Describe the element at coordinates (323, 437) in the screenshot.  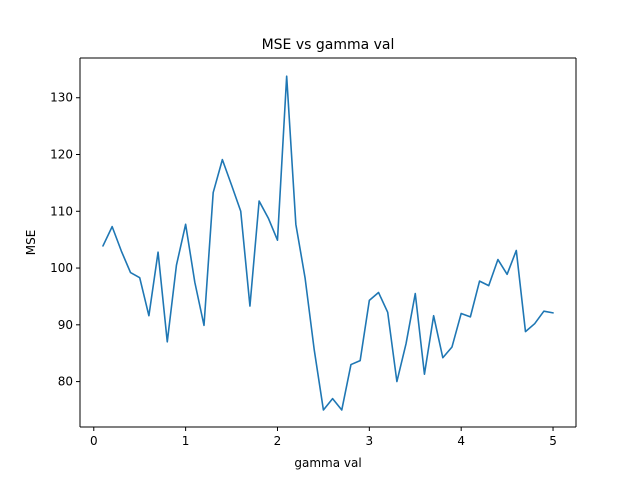
I see `x-axis-ticks: 0 1 2 3 4 5` at that location.